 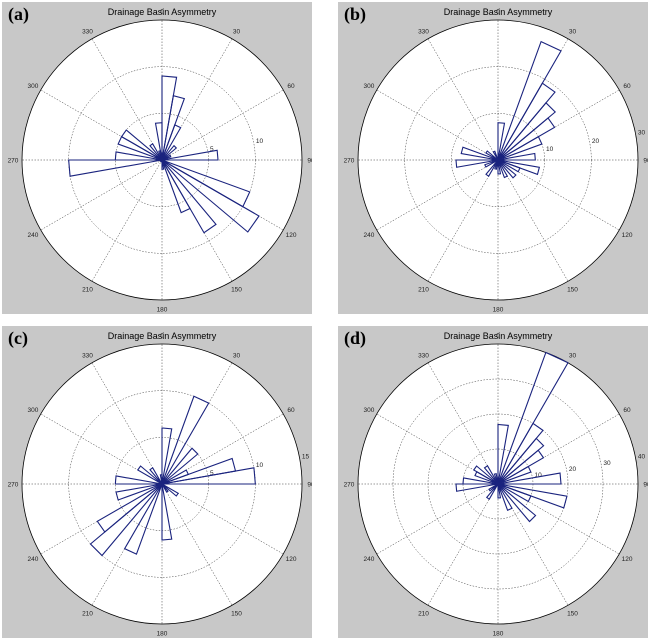 I want to click on panel-label-d: (d), so click(x=355, y=338).